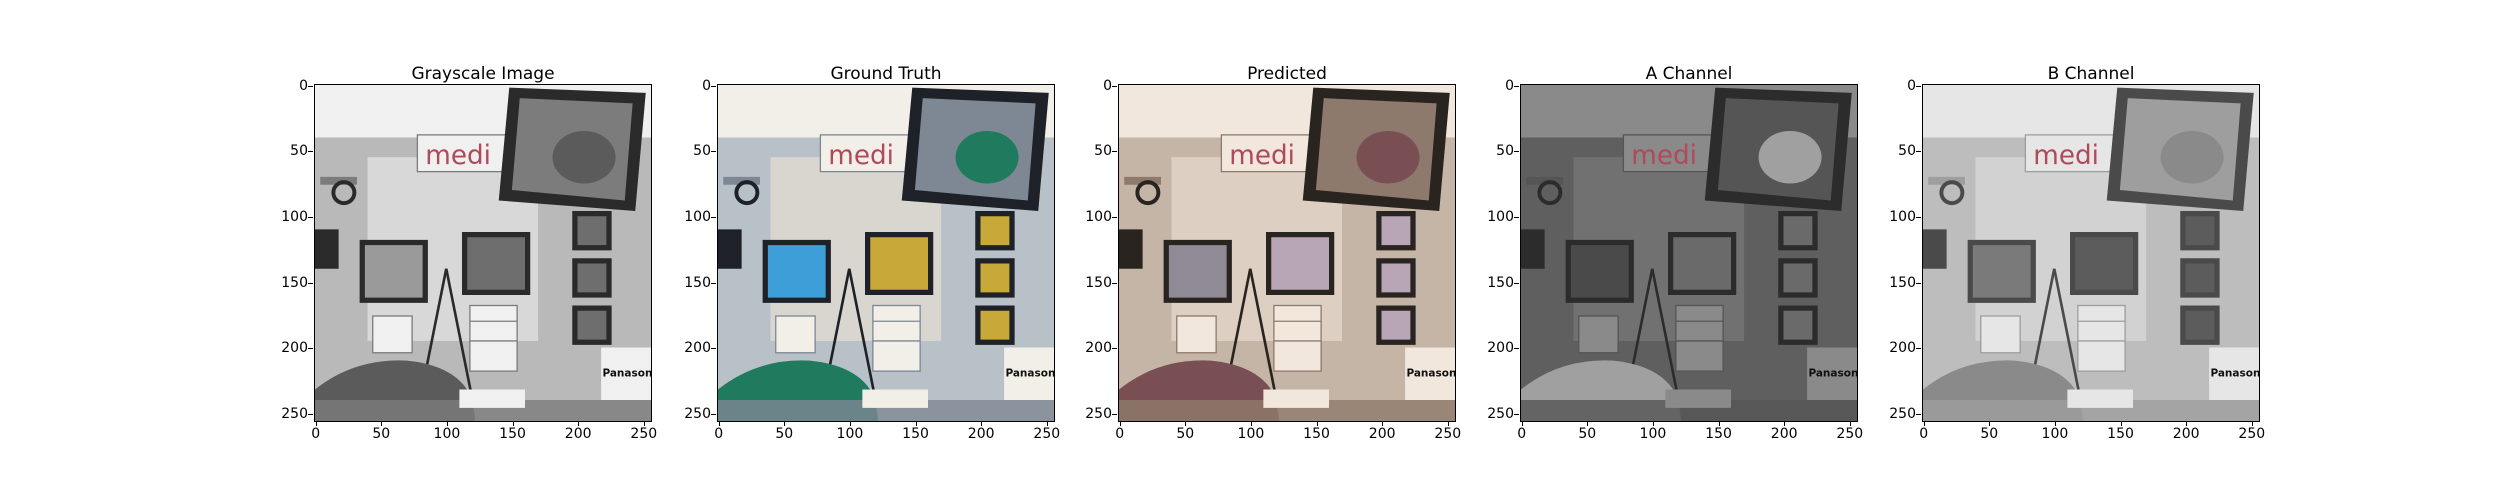 This screenshot has height=500, width=2500. What do you see at coordinates (2200, 278) in the screenshot?
I see `poster-2-image` at bounding box center [2200, 278].